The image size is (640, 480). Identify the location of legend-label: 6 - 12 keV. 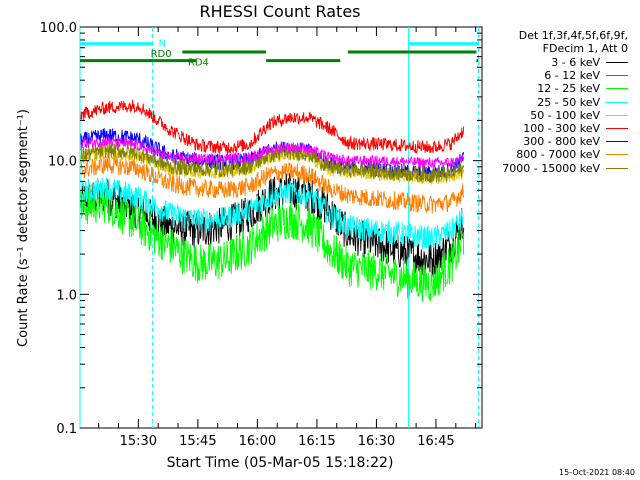
(572, 76).